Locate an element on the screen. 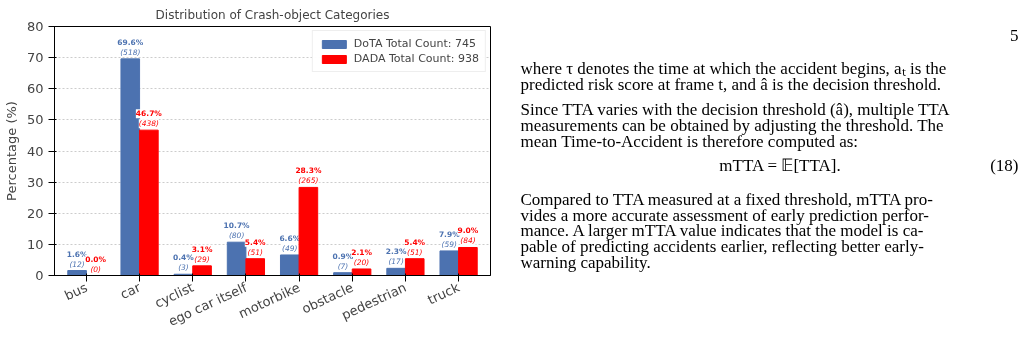 The width and height of the screenshot is (1027, 341). y-tick-label: 40 is located at coordinates (35, 151).